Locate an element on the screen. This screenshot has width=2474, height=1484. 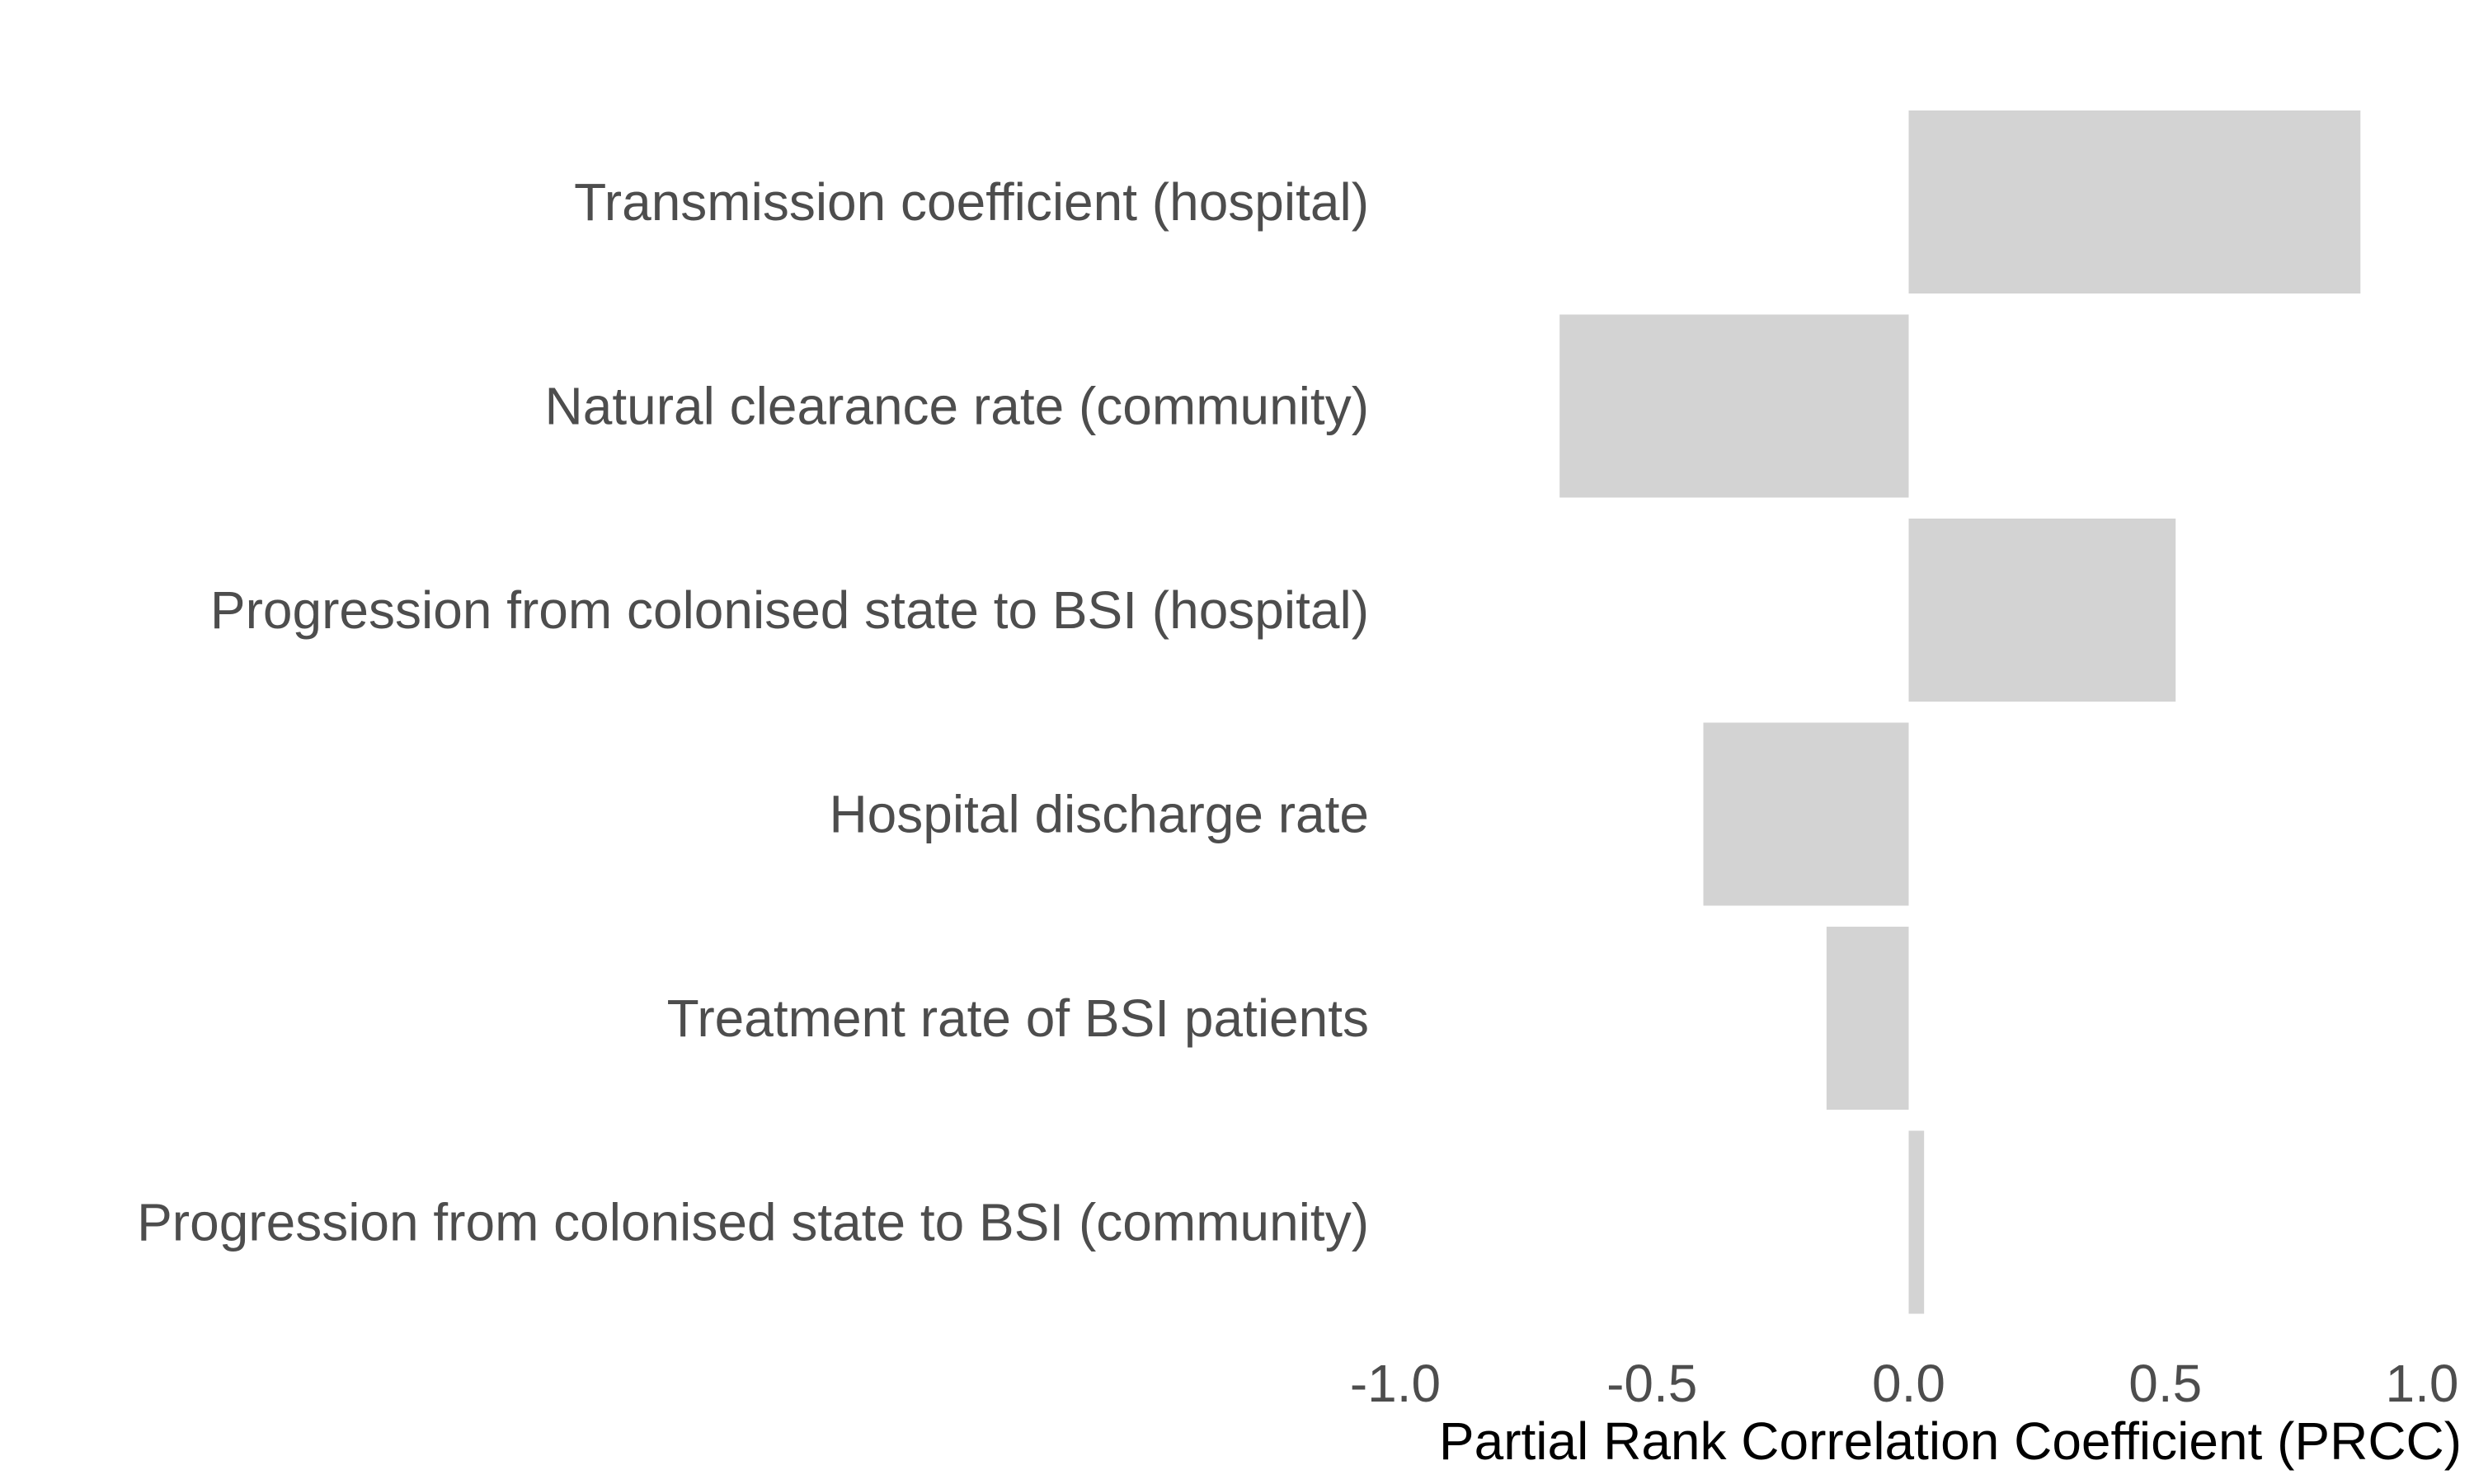
bar-progression-from-colonised-state-to-bsi-hospital is located at coordinates (2042, 610).